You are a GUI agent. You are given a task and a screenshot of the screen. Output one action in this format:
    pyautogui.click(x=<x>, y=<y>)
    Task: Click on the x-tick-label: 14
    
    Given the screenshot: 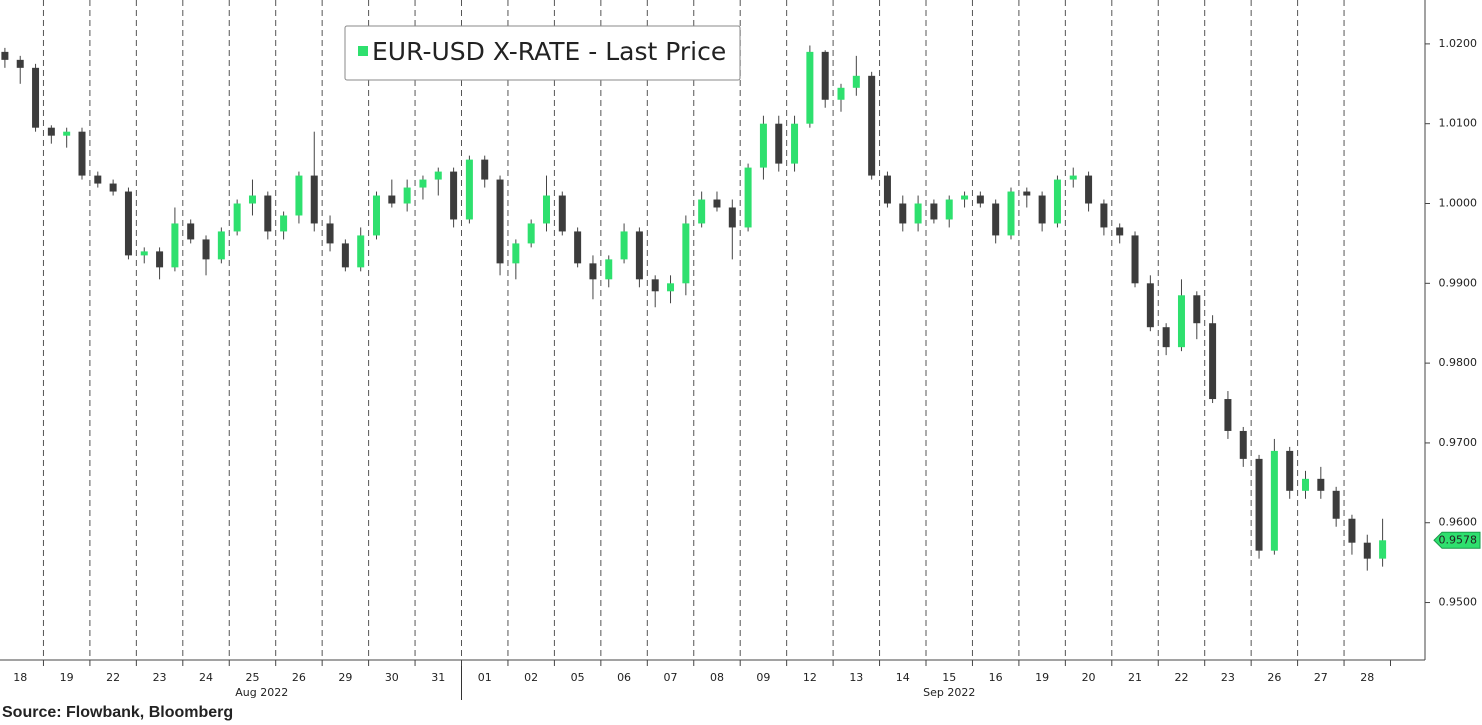 What is the action you would take?
    pyautogui.click(x=903, y=677)
    